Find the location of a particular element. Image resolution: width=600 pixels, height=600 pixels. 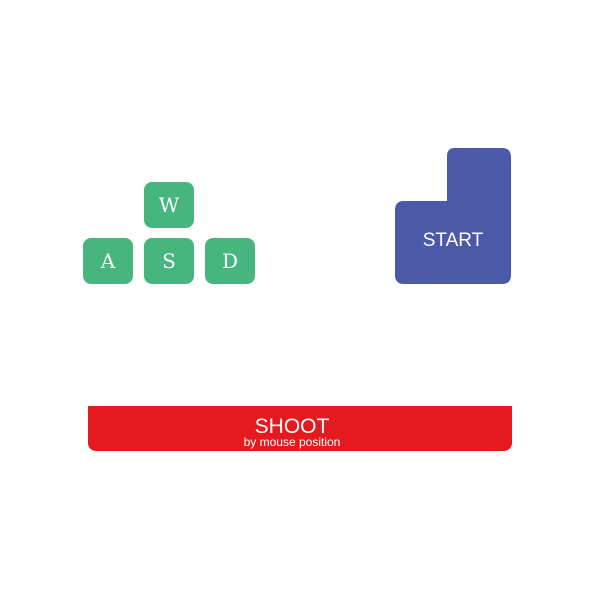

start-key-shape is located at coordinates (453, 216).